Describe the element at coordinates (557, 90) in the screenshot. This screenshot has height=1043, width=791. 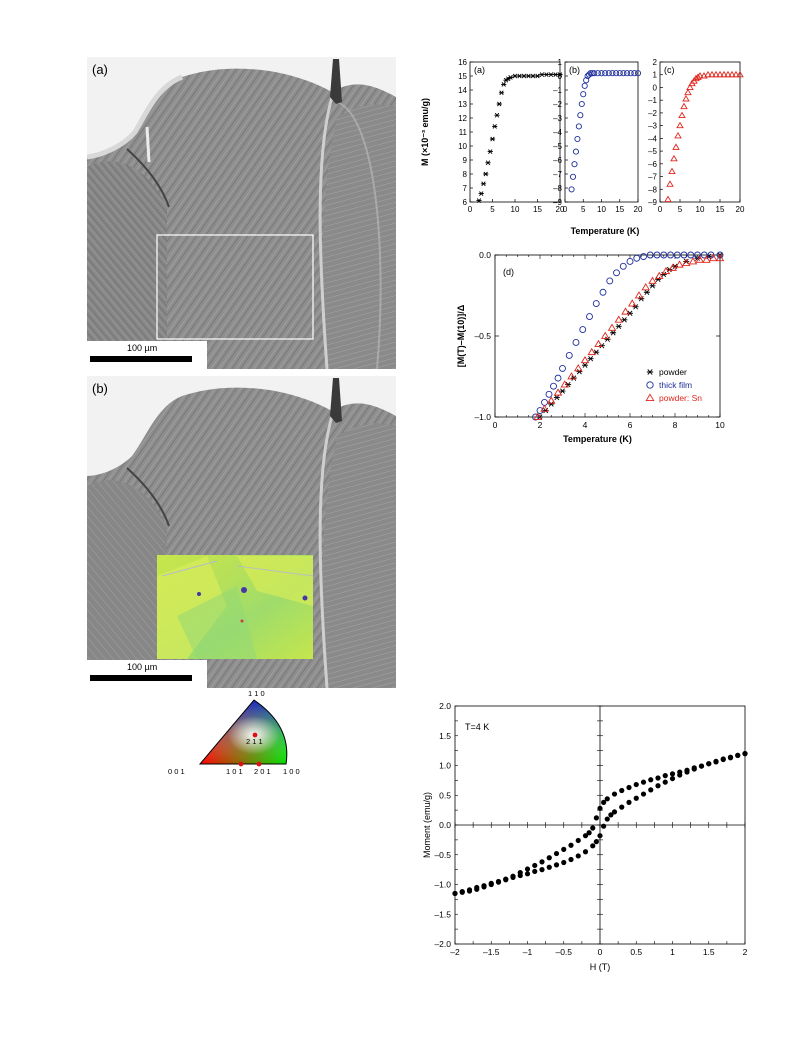
I see `y-tick-label: –1` at that location.